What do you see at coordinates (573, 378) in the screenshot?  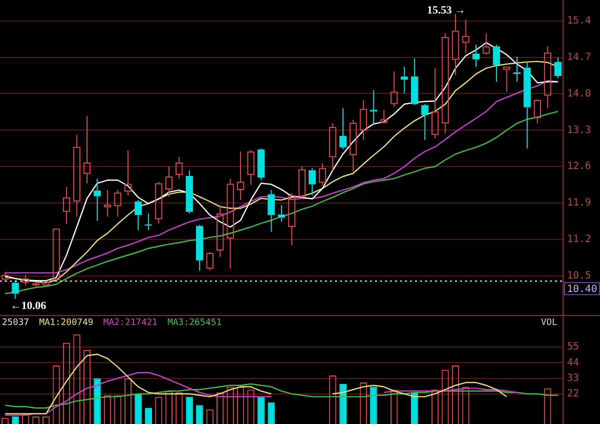 I see `y-tick-label: 33` at bounding box center [573, 378].